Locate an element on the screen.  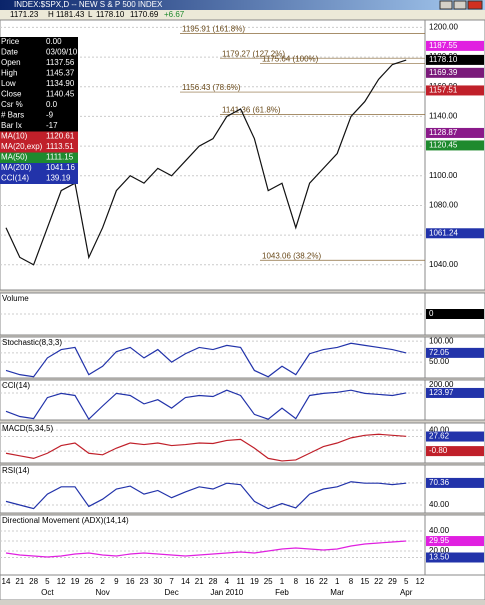
quote-change: +6.67 is located at coordinates (174, 14).